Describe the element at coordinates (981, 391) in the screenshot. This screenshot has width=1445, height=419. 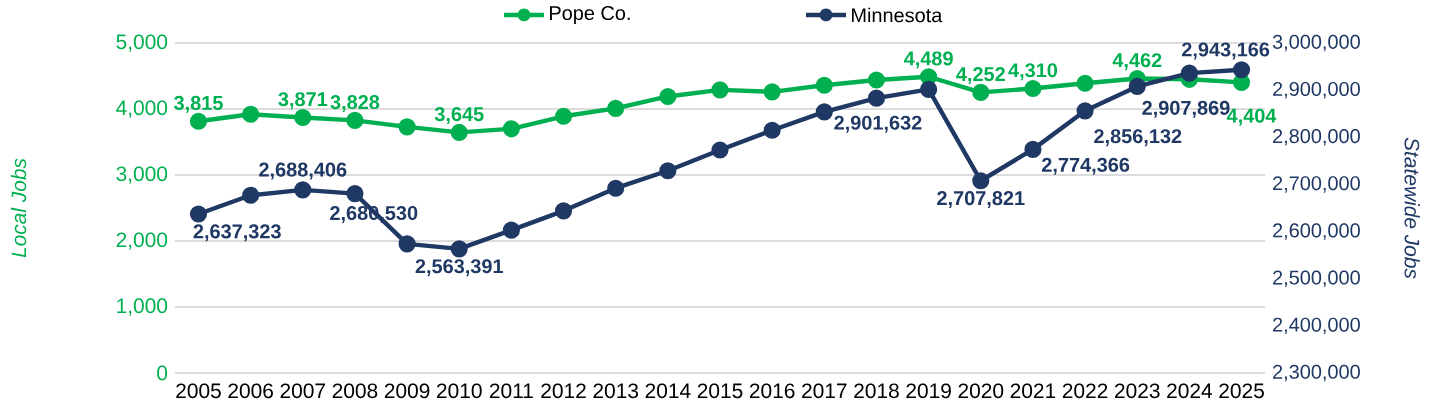
I see `x-tick-label: 2020` at that location.